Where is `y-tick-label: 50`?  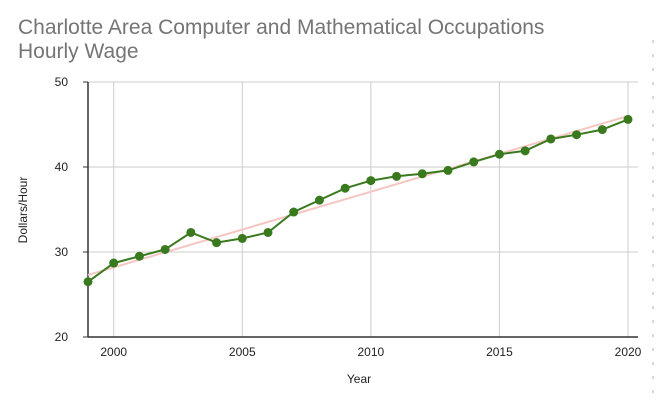
y-tick-label: 50 is located at coordinates (62, 82).